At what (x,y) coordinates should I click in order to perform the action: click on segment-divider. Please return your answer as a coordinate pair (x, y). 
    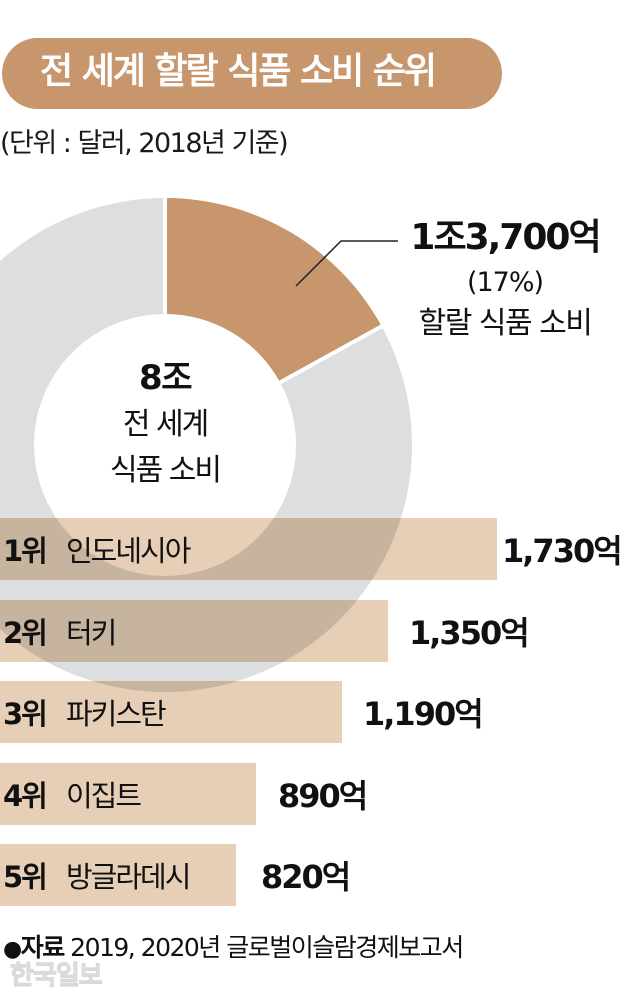
    Looking at the image, I should click on (331, 354).